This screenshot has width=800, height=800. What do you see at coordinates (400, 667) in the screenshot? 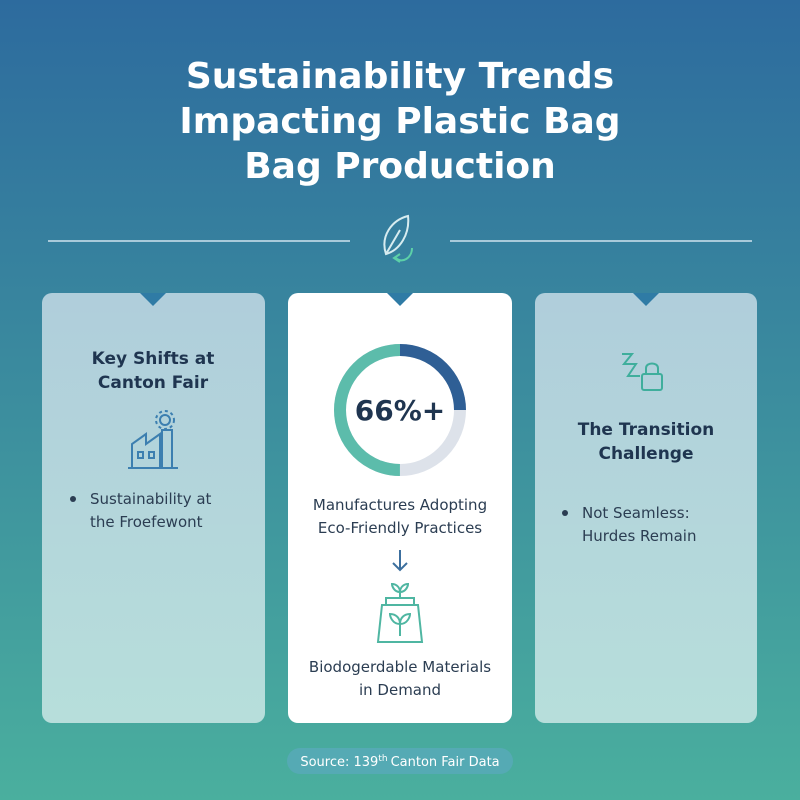
I see `result: Biodogerdable Materials` at bounding box center [400, 667].